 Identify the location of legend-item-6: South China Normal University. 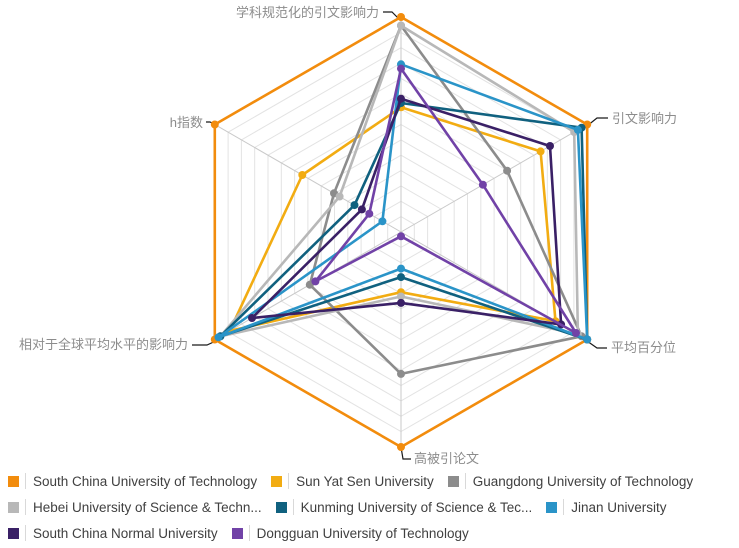
(113, 533).